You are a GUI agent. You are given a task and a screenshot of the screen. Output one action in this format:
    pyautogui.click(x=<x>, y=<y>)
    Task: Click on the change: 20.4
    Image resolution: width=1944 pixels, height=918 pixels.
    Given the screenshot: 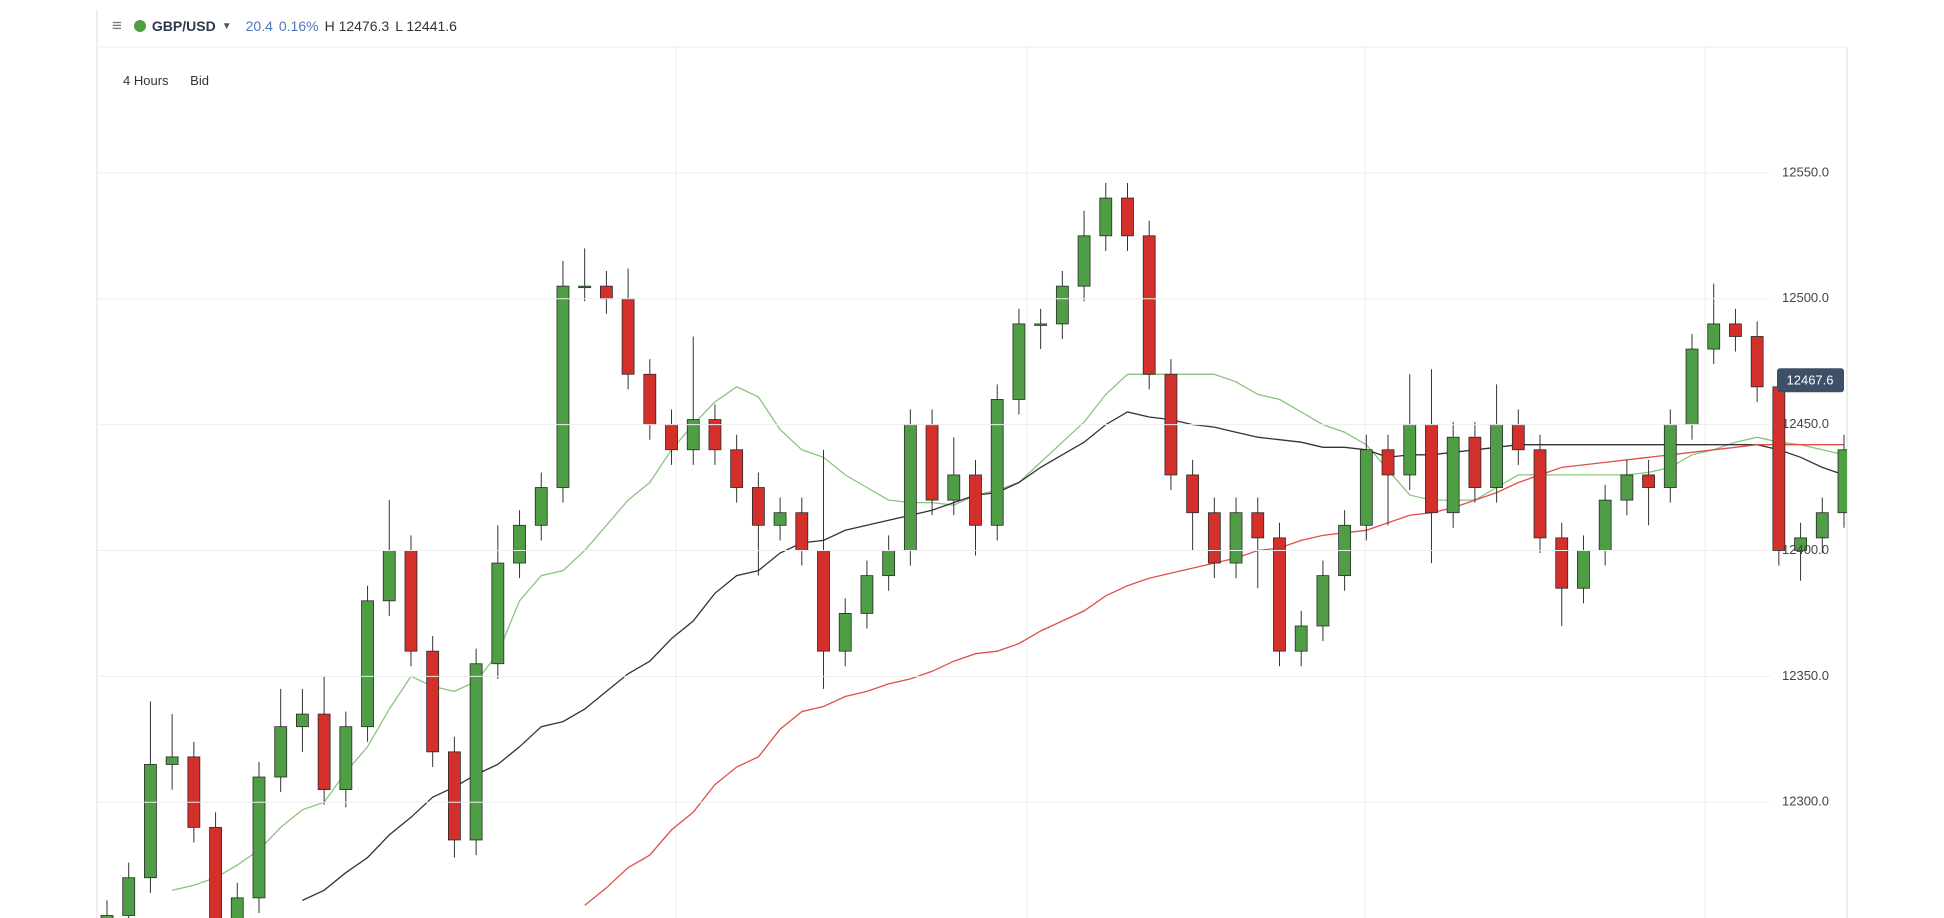 What is the action you would take?
    pyautogui.click(x=259, y=26)
    